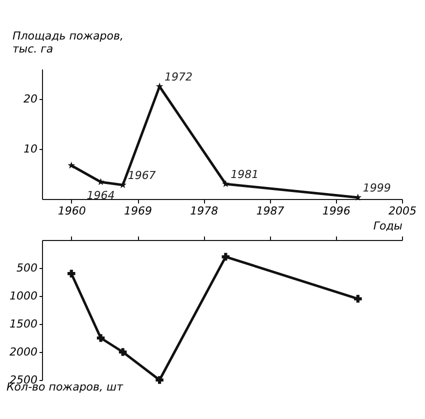 The image size is (425, 419). Describe the element at coordinates (24, 352) in the screenshot. I see `y-tick-label: 2000` at that location.